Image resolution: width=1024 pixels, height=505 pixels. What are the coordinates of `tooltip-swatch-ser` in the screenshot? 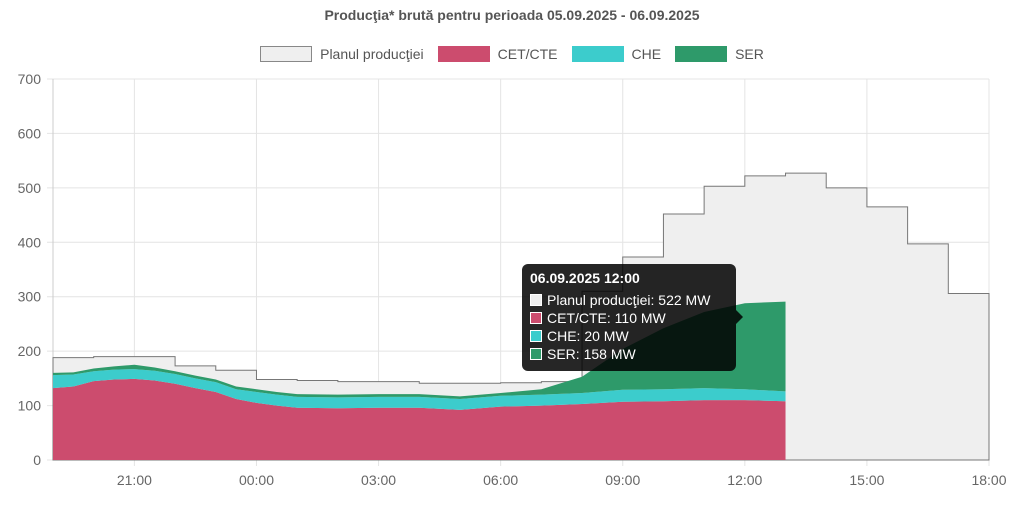 It's located at (536, 354).